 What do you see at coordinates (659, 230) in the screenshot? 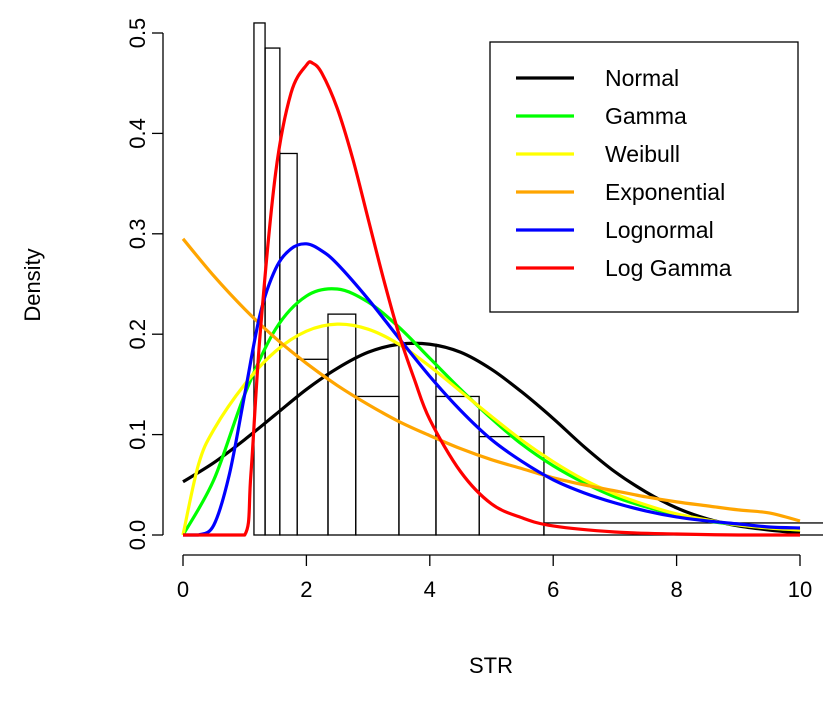
I see `legend-label: Lognormal` at bounding box center [659, 230].